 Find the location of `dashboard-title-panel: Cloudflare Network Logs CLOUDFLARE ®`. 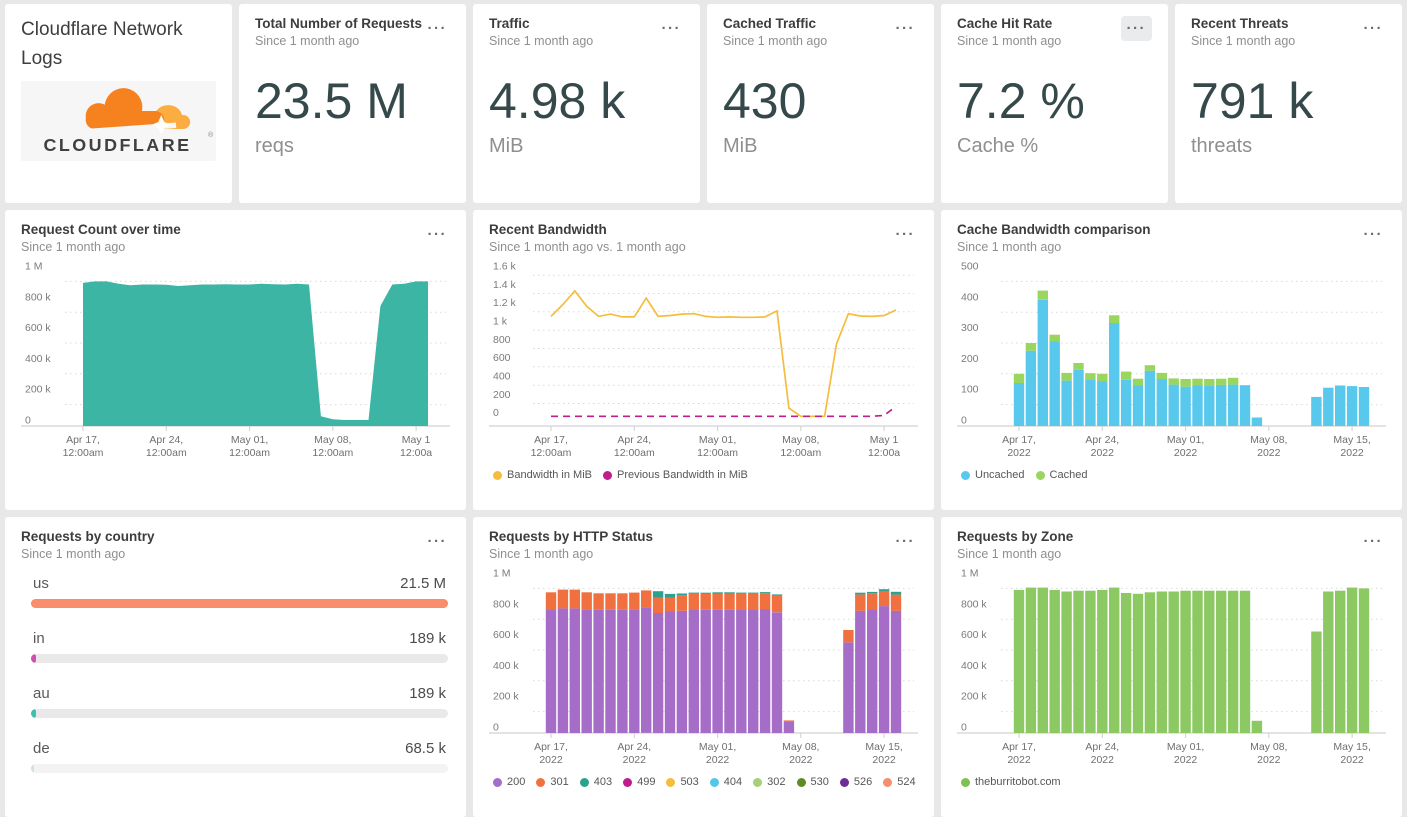

dashboard-title-panel: Cloudflare Network Logs CLOUDFLARE ® is located at coordinates (118, 103).